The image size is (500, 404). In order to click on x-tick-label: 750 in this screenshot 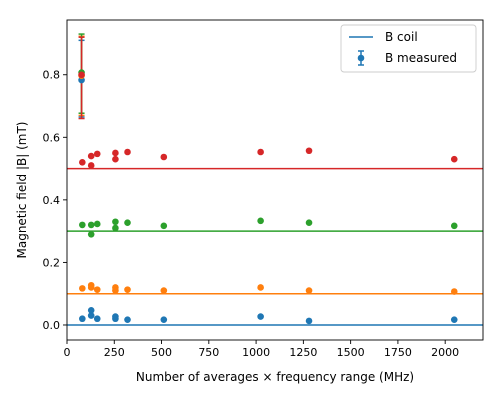, I will do `click(208, 352)`.